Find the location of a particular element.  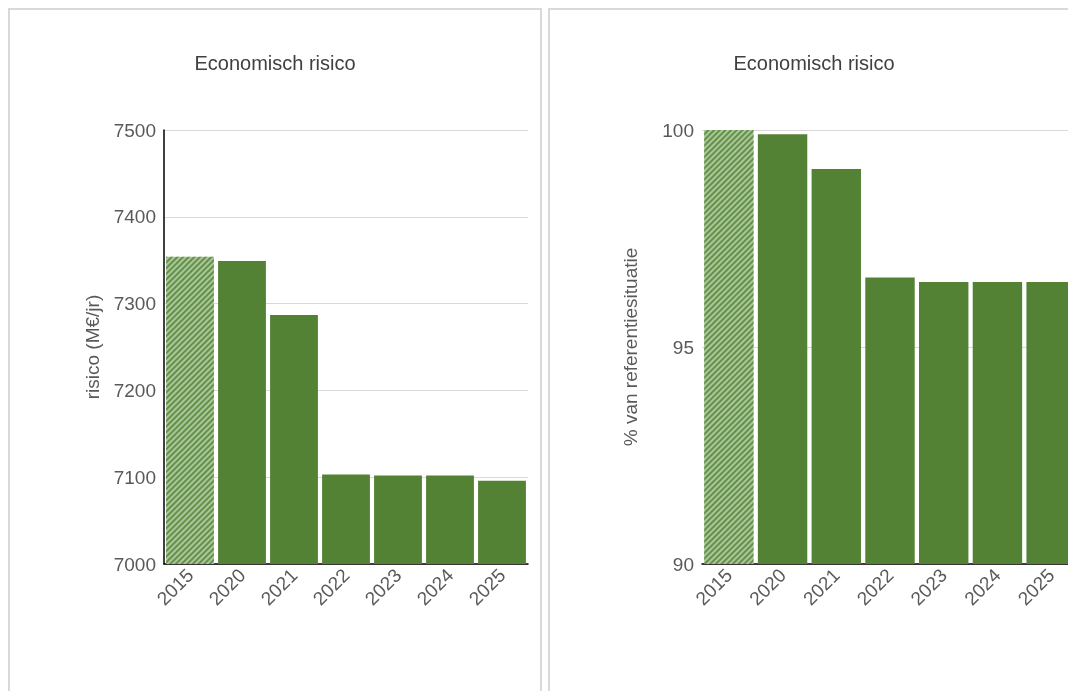

y-tick-label: 7100 is located at coordinates (134, 477).